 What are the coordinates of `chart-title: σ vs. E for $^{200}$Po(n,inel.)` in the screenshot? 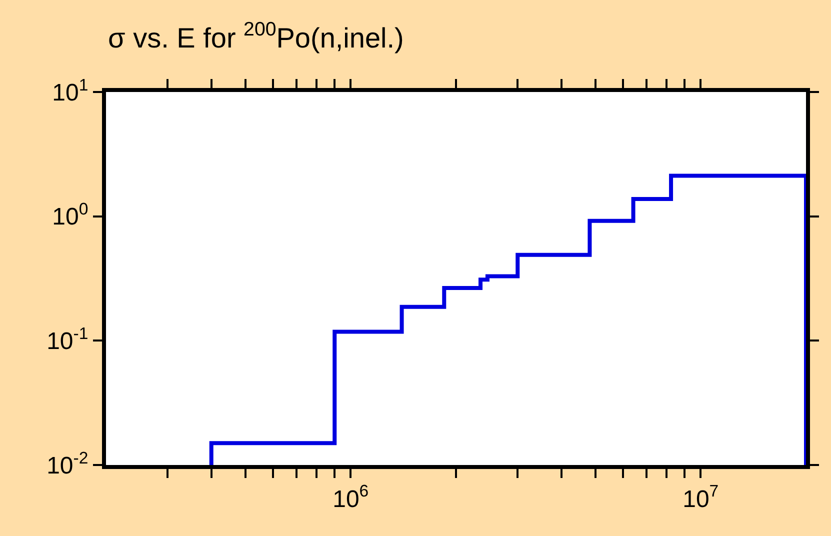 It's located at (256, 36).